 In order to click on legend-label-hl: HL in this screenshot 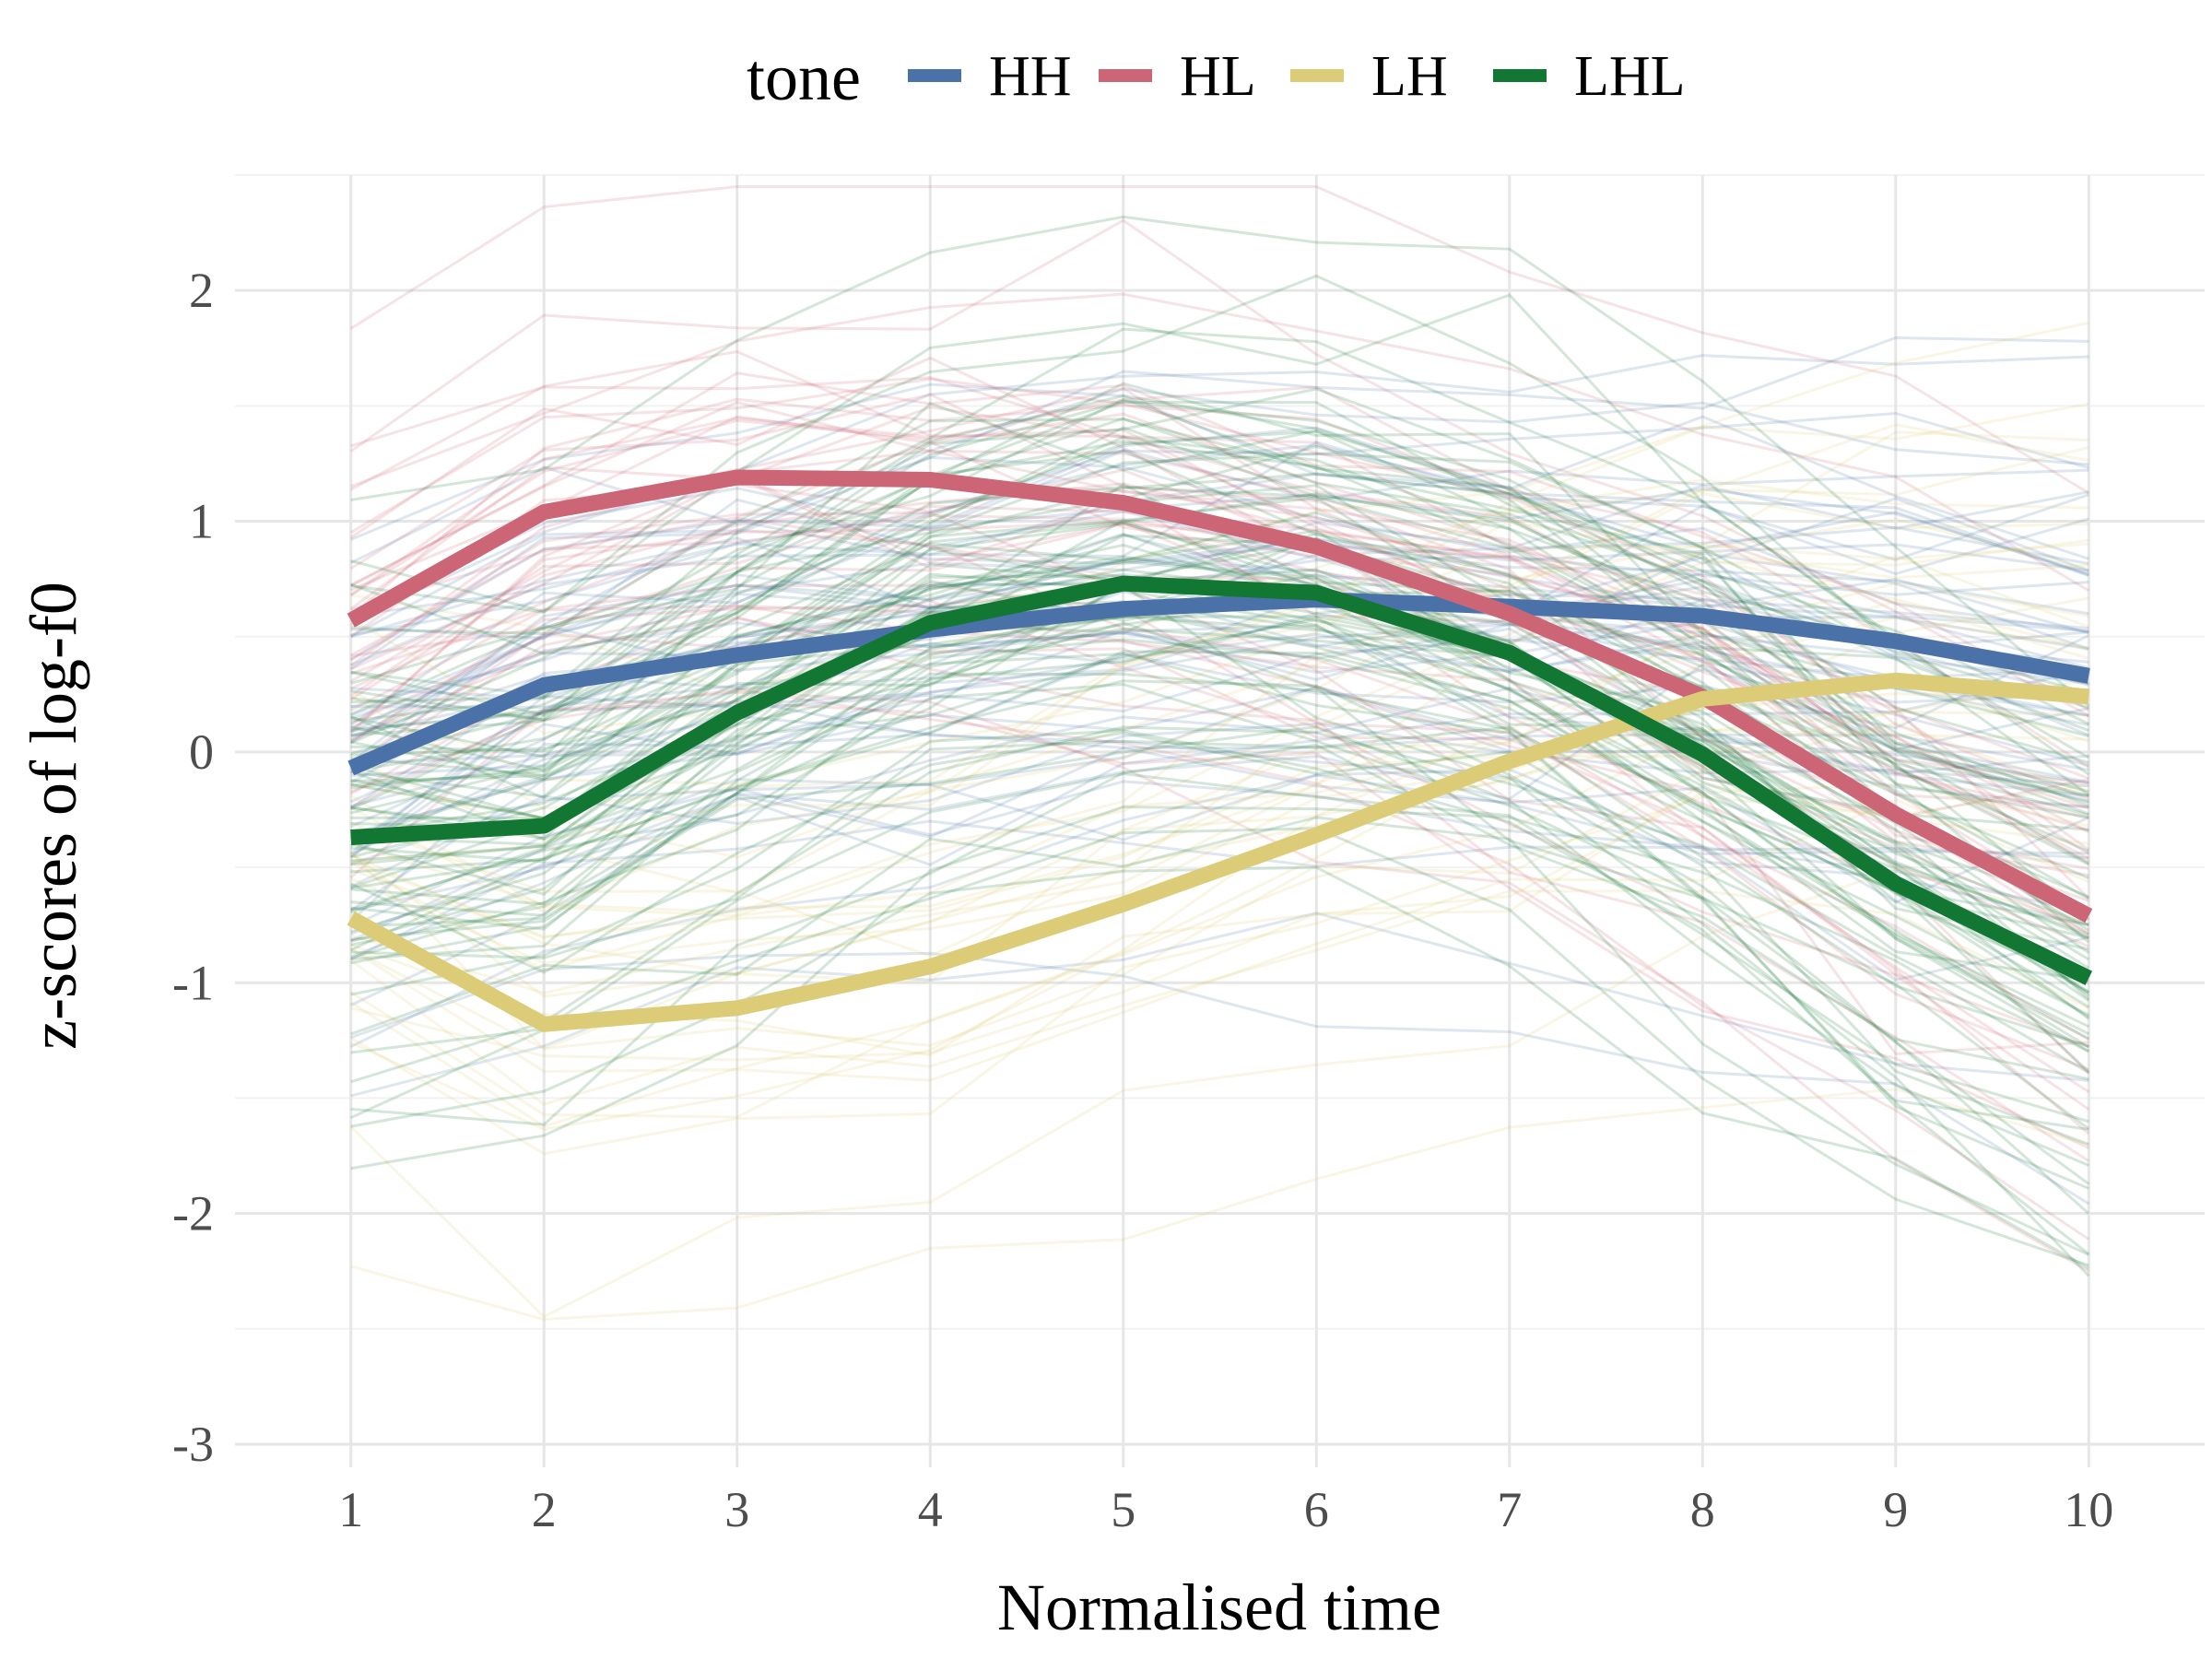, I will do `click(1218, 76)`.